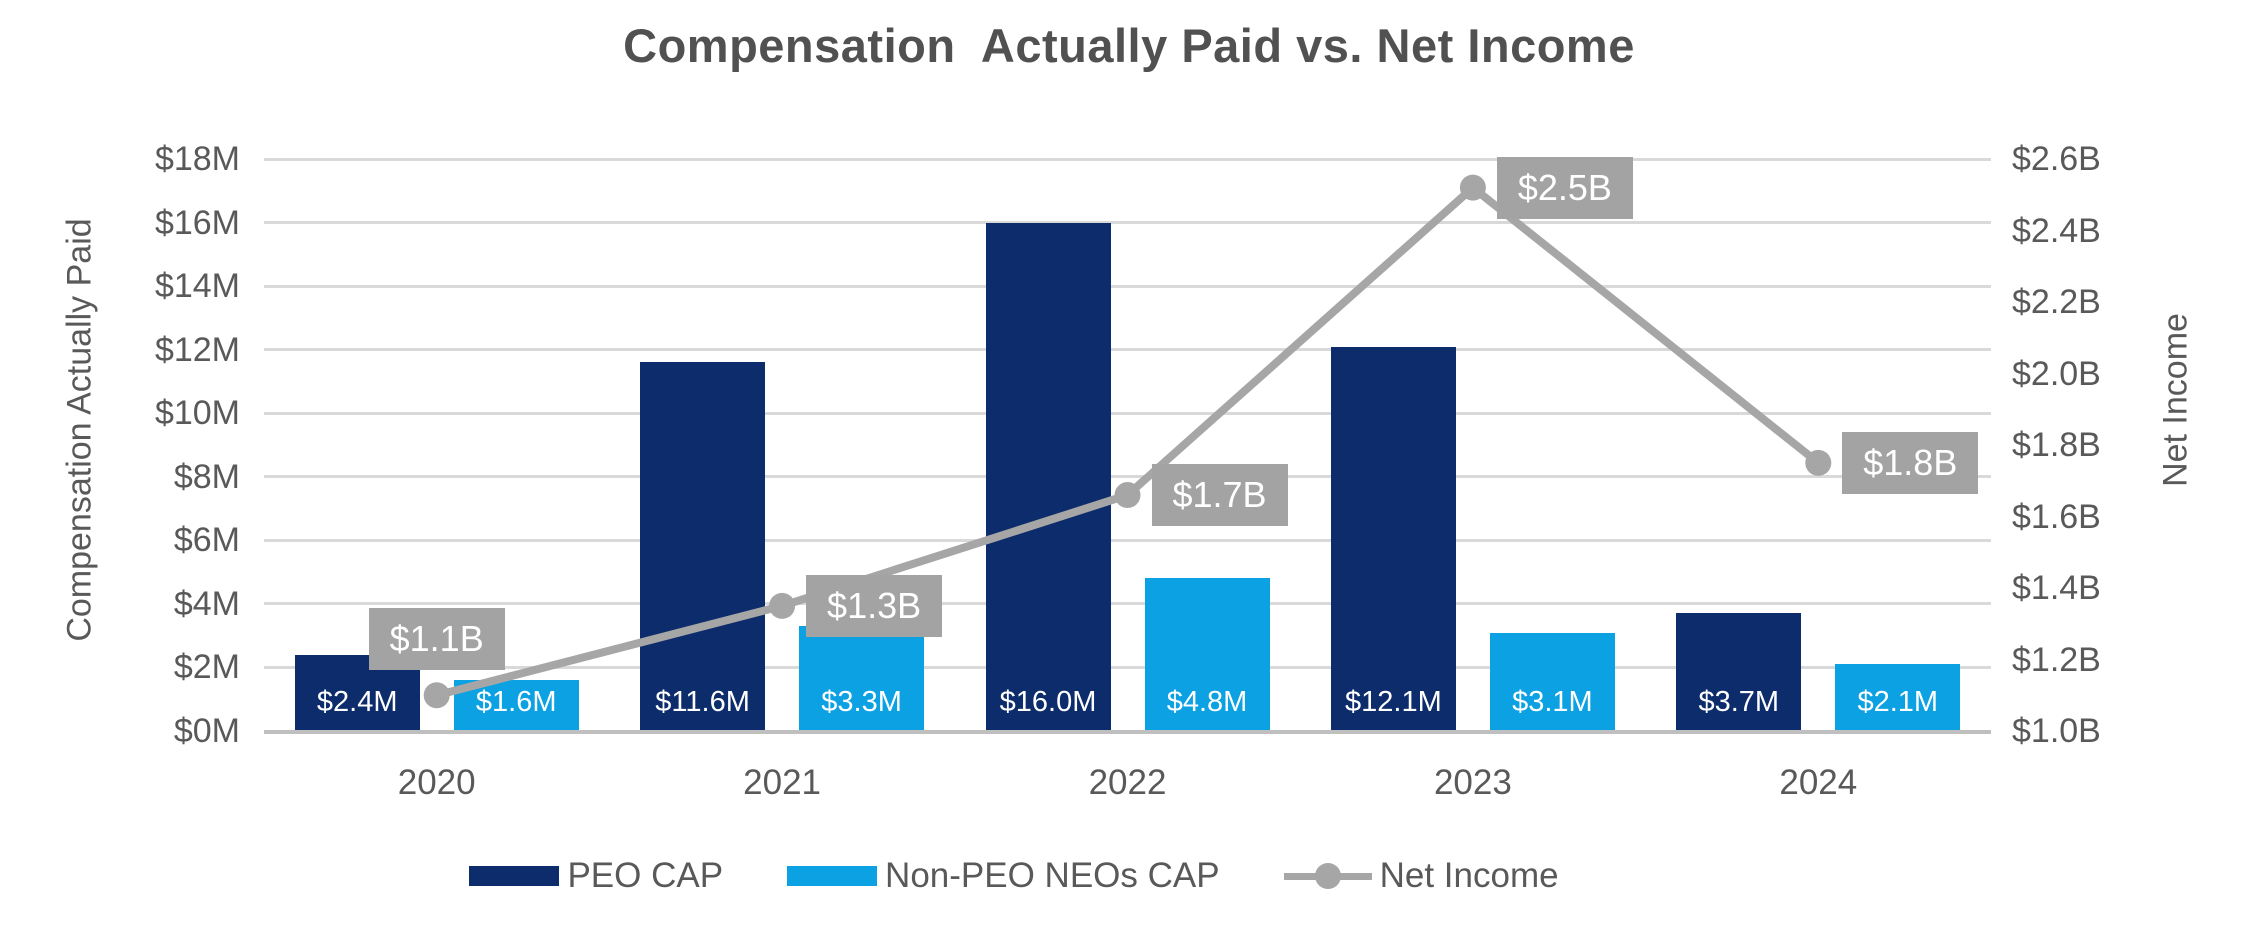  I want to click on peo-cap-bar-2023: $12.1M, so click(1393, 538).